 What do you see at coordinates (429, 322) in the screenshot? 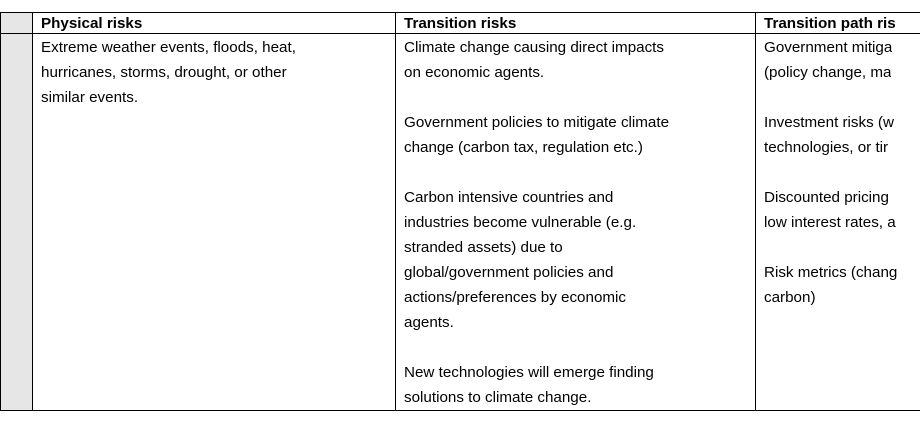
I see `cell-text: agents.` at bounding box center [429, 322].